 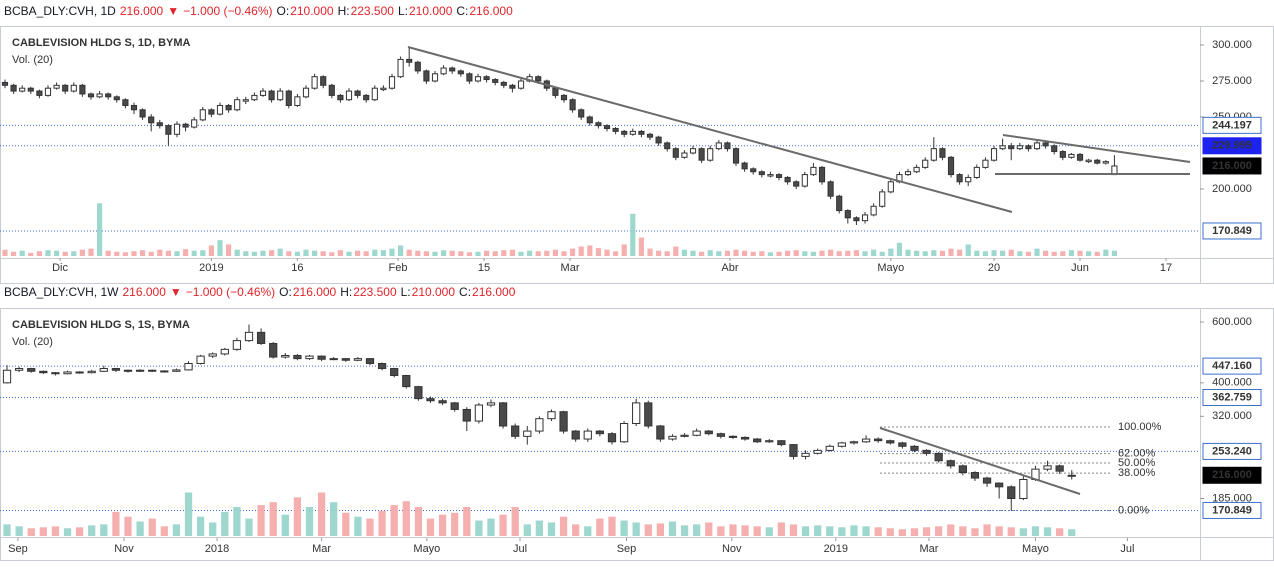 What do you see at coordinates (60, 11) in the screenshot?
I see `symbol: BCBA_DLY:CVH, 1D` at bounding box center [60, 11].